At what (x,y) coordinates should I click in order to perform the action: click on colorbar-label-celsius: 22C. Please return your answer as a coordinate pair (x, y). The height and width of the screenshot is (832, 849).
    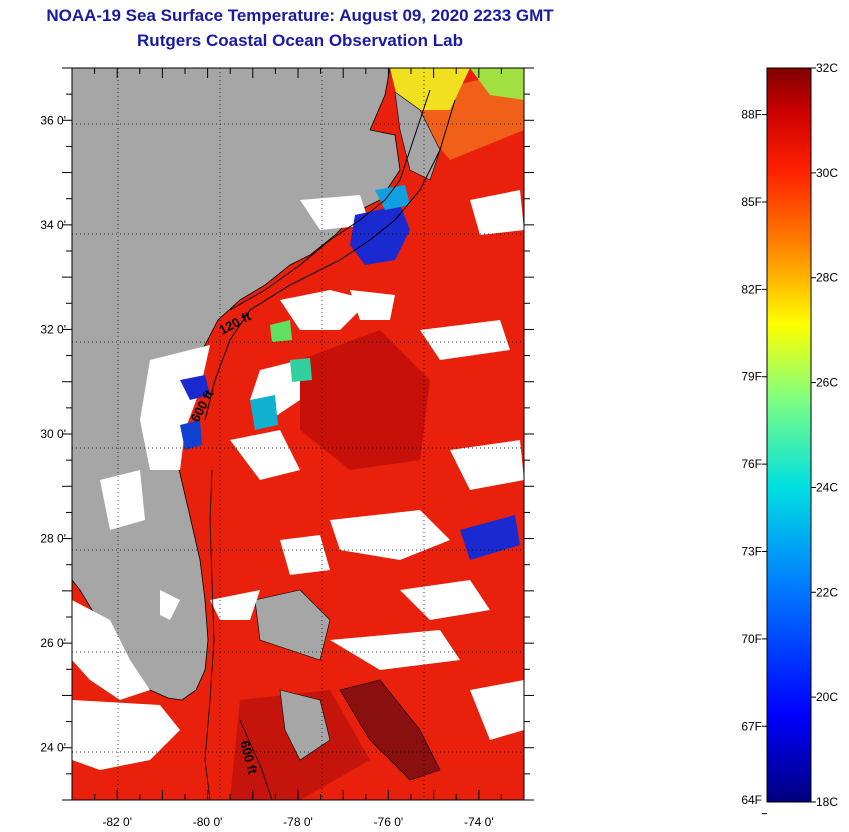
    Looking at the image, I should click on (827, 592).